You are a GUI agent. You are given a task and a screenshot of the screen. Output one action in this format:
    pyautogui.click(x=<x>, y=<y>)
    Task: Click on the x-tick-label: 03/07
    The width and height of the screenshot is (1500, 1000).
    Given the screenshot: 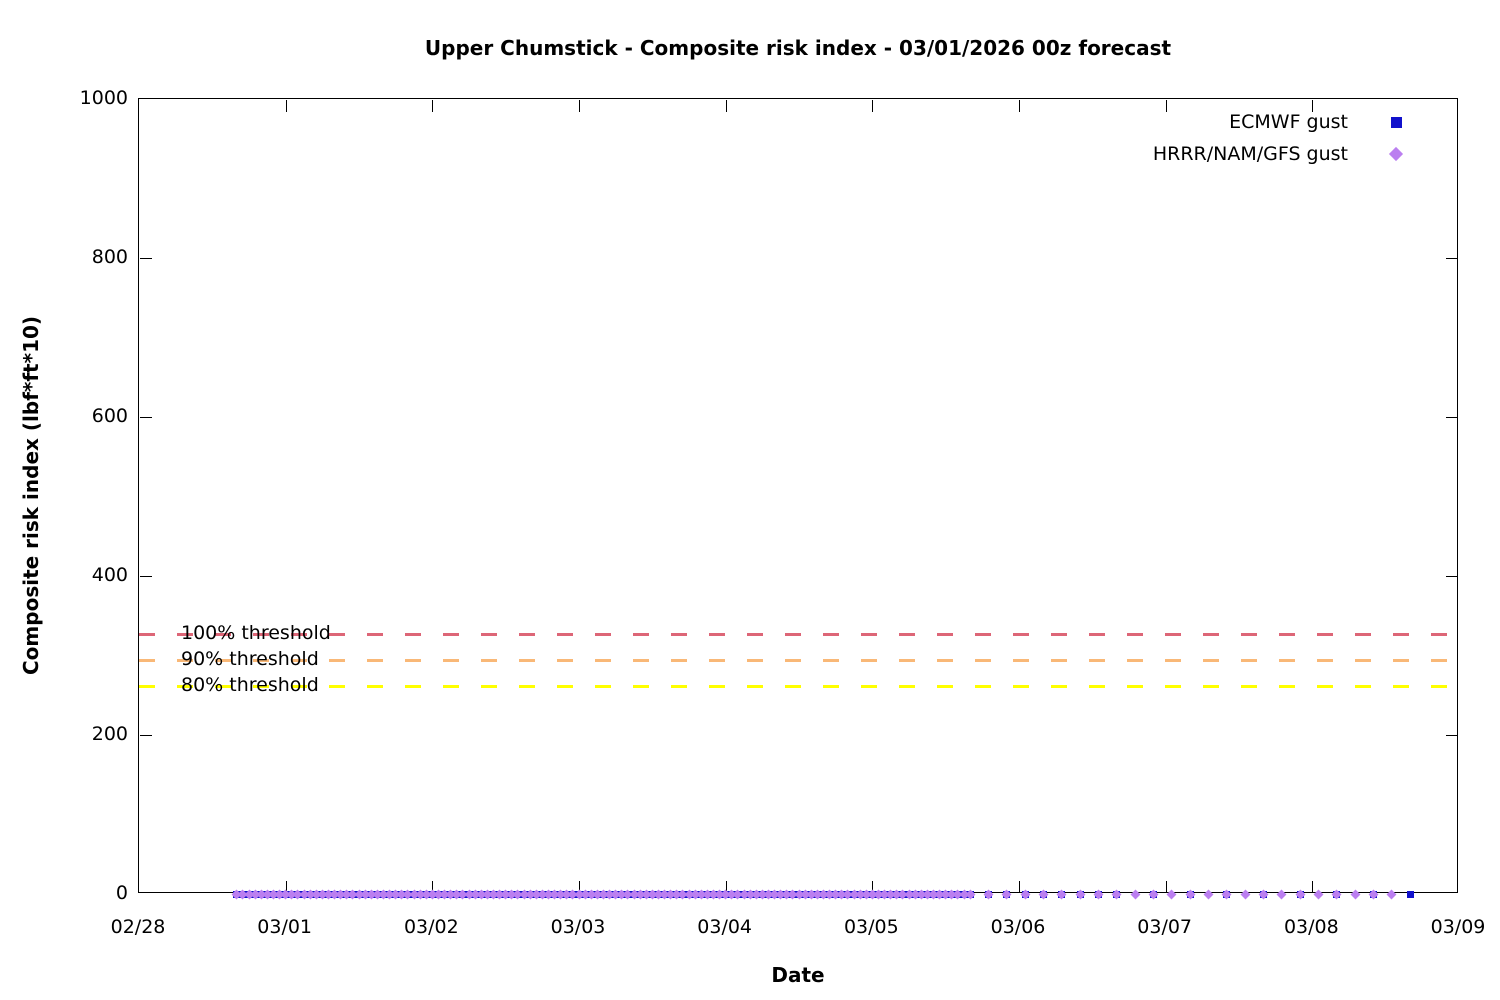 What is the action you would take?
    pyautogui.click(x=1165, y=927)
    